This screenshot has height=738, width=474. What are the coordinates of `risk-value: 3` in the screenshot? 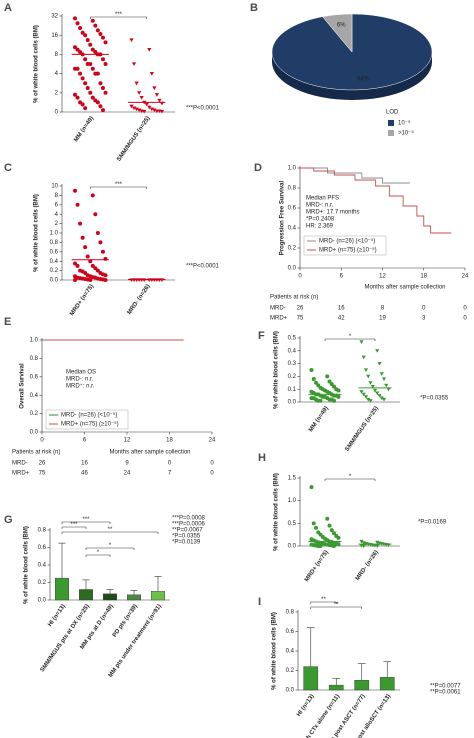 It's located at (424, 319).